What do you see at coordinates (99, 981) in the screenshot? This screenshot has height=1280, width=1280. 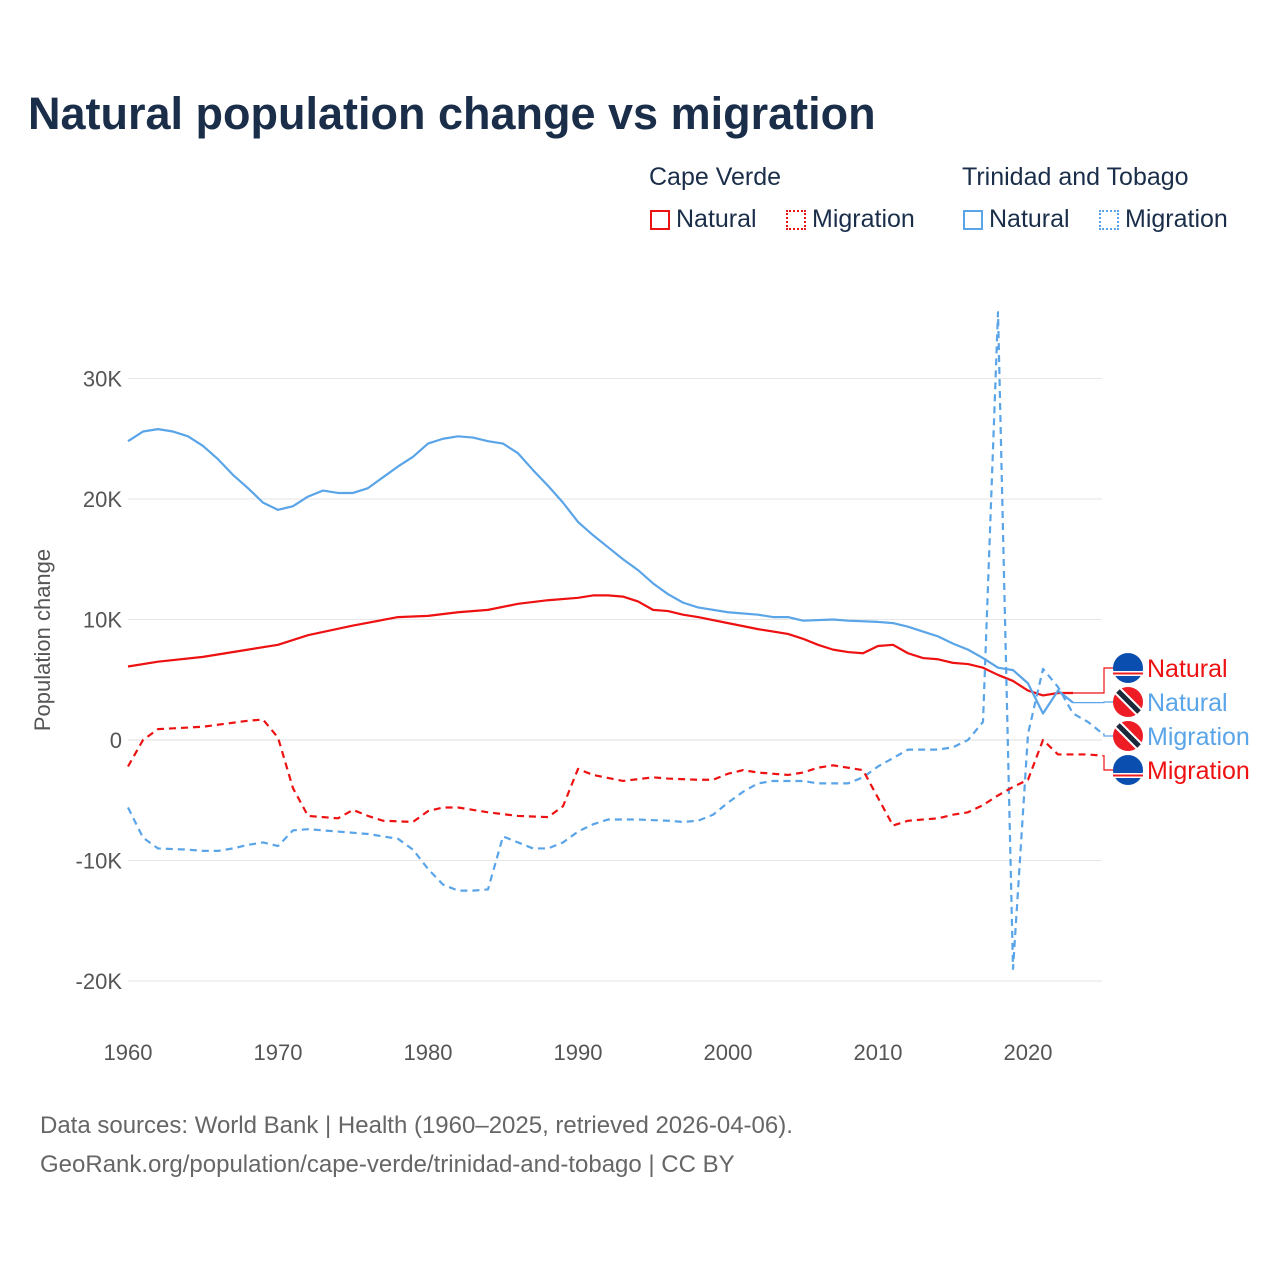 I see `y-tick-label: -20K` at bounding box center [99, 981].